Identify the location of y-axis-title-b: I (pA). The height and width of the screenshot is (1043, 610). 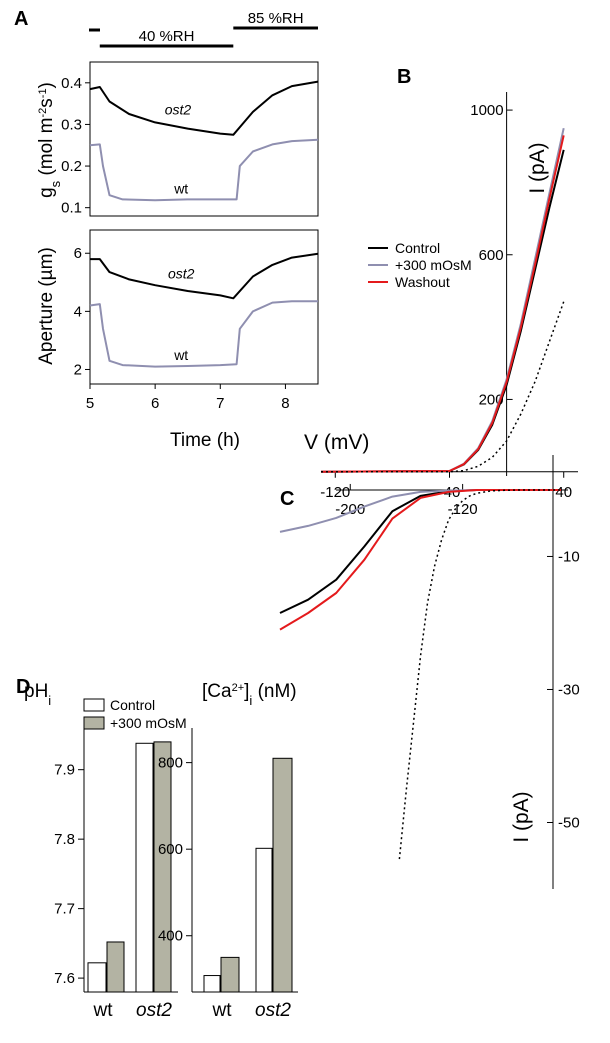
(537, 167).